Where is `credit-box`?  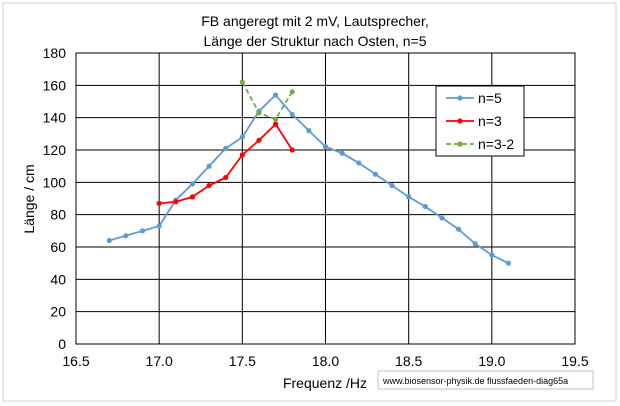
credit-box is located at coordinates (485, 380).